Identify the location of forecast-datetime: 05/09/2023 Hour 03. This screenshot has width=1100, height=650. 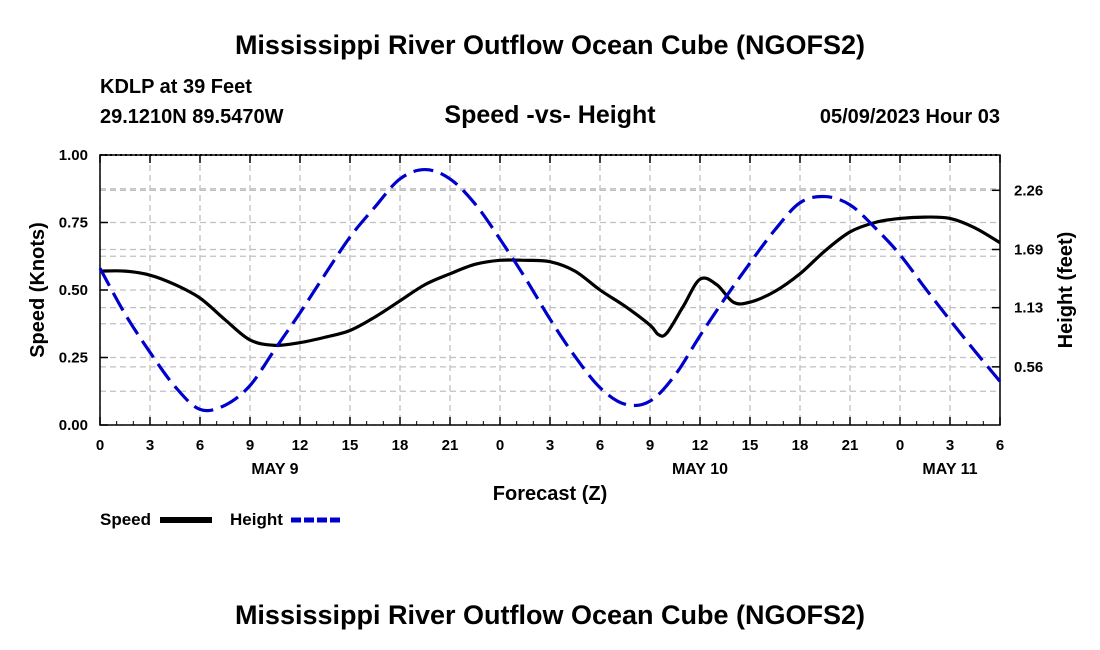
(909, 117).